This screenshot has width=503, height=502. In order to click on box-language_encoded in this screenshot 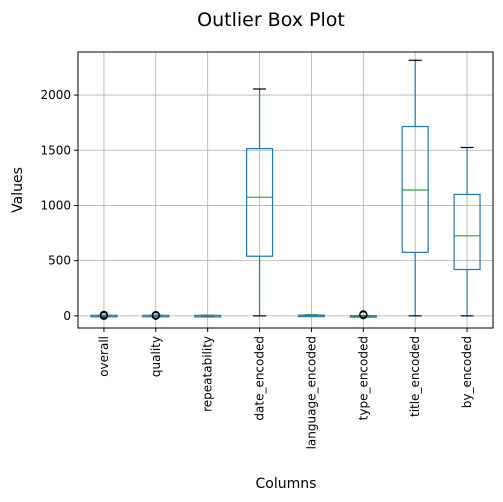, I will do `click(311, 316)`.